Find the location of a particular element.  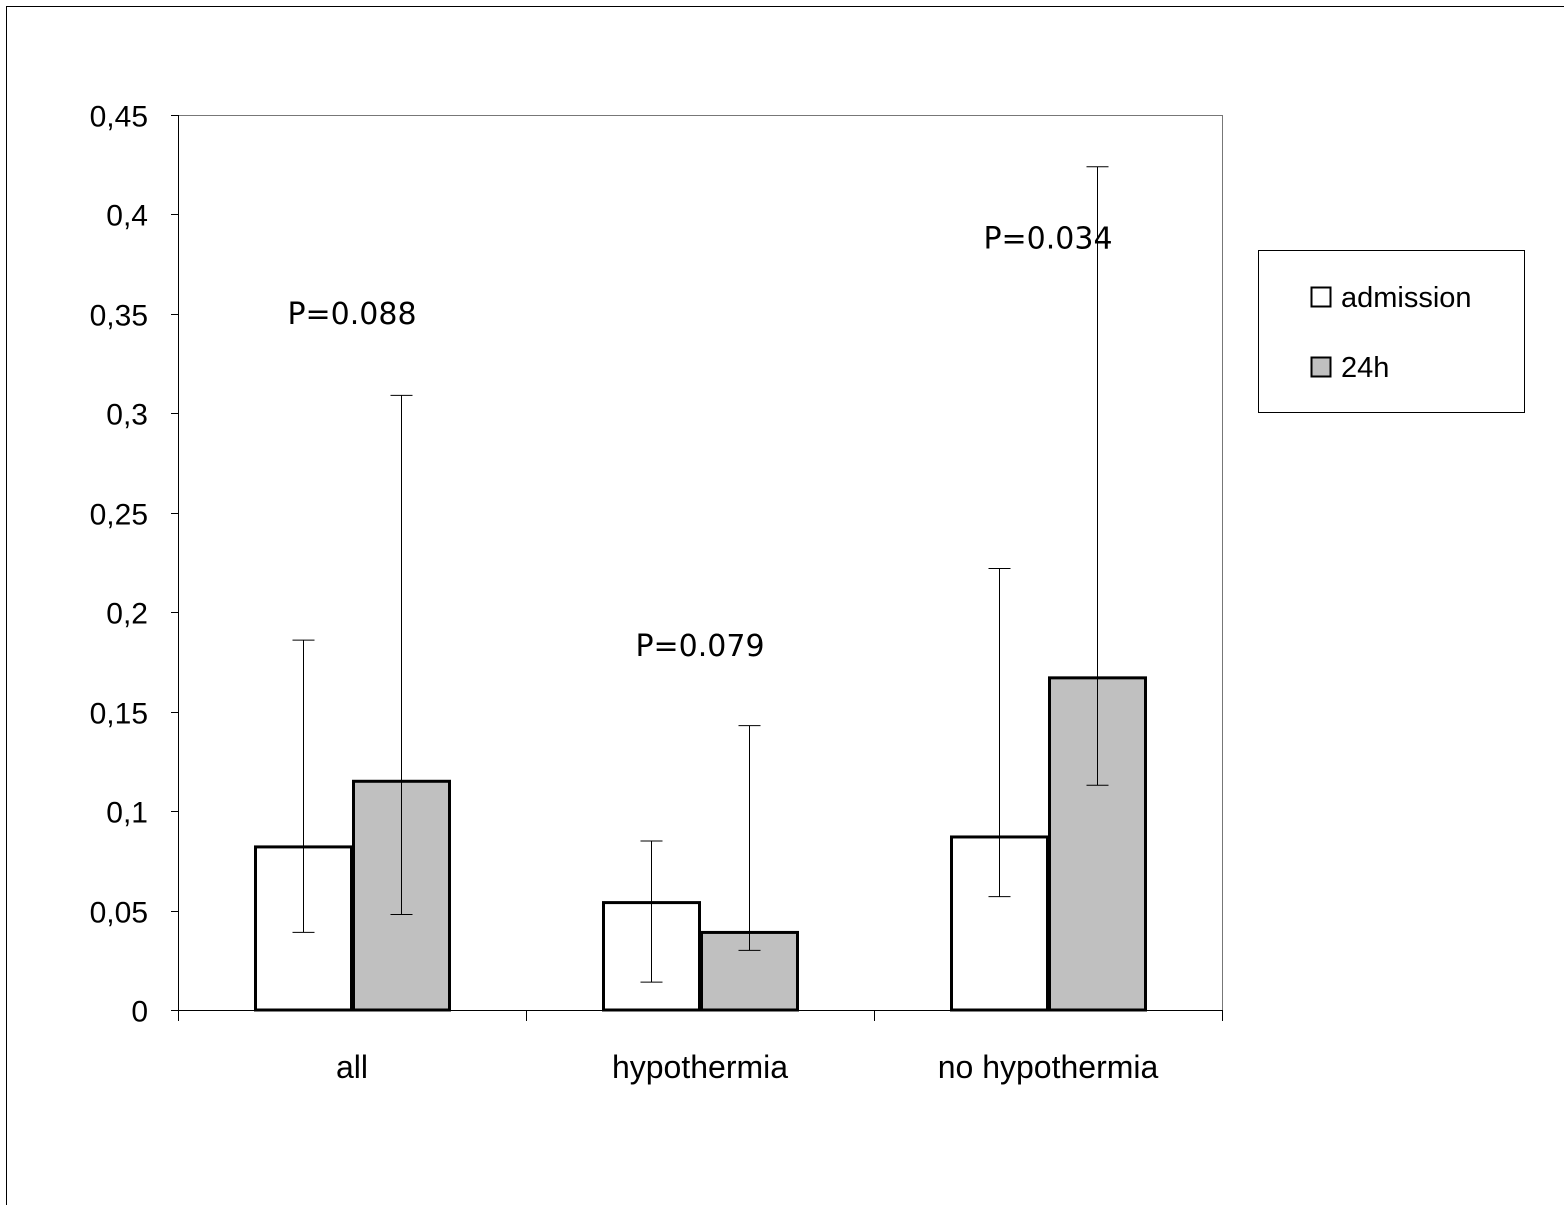

x-category-label: hypothermia is located at coordinates (700, 1067).